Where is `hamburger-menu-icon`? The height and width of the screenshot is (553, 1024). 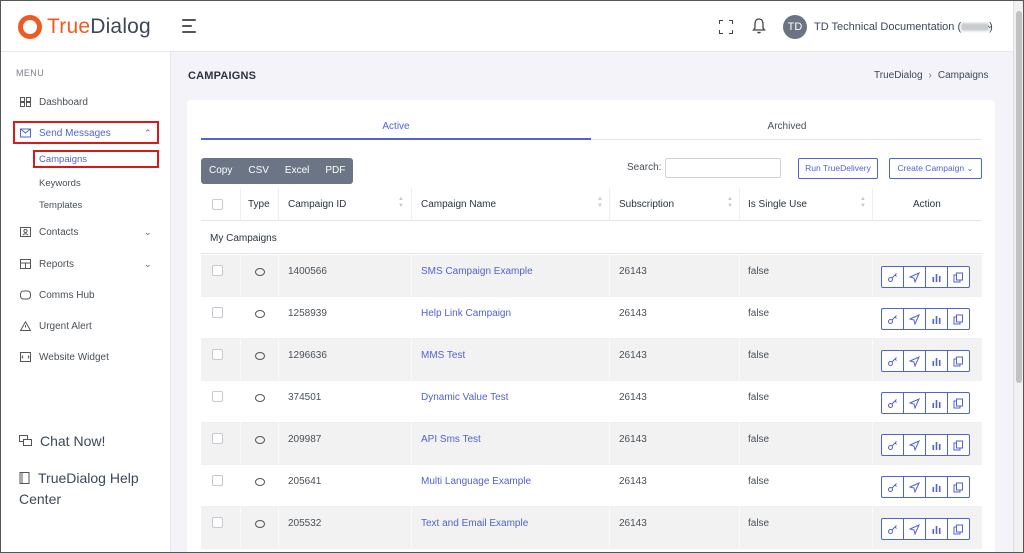 hamburger-menu-icon is located at coordinates (189, 28).